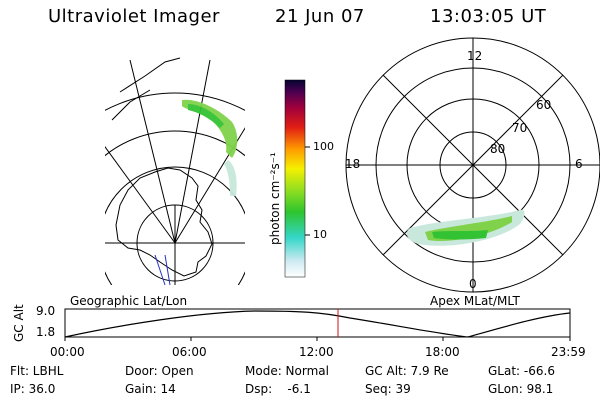  I want to click on status-ip: IP: 36.0, so click(33, 389).